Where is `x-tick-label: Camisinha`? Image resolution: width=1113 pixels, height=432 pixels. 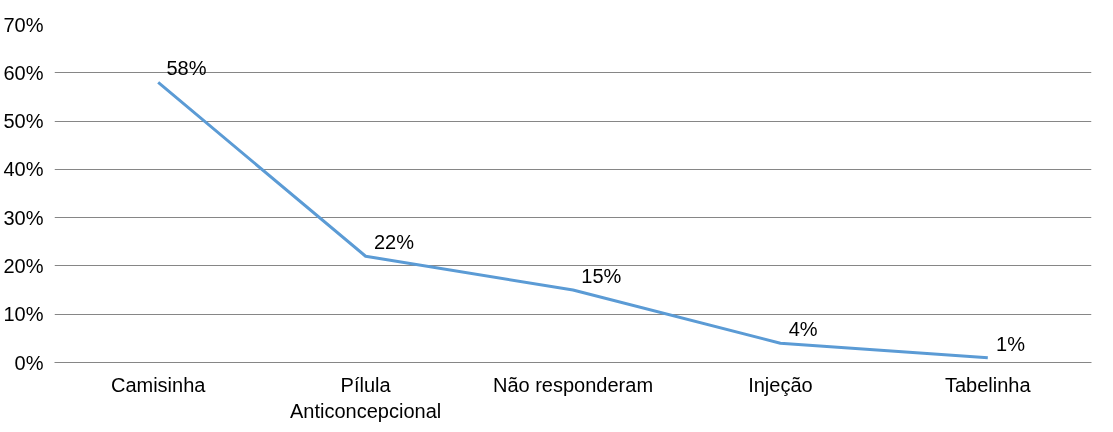
x-tick-label: Camisinha is located at coordinates (158, 384).